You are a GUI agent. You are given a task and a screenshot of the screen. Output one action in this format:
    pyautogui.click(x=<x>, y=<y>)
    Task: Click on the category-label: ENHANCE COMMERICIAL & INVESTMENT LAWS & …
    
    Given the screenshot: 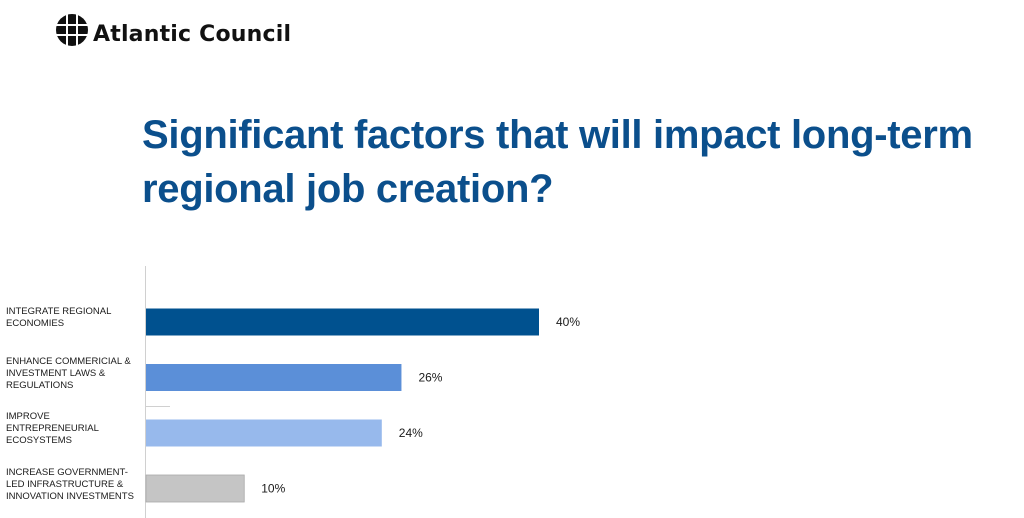 What is the action you would take?
    pyautogui.click(x=68, y=373)
    